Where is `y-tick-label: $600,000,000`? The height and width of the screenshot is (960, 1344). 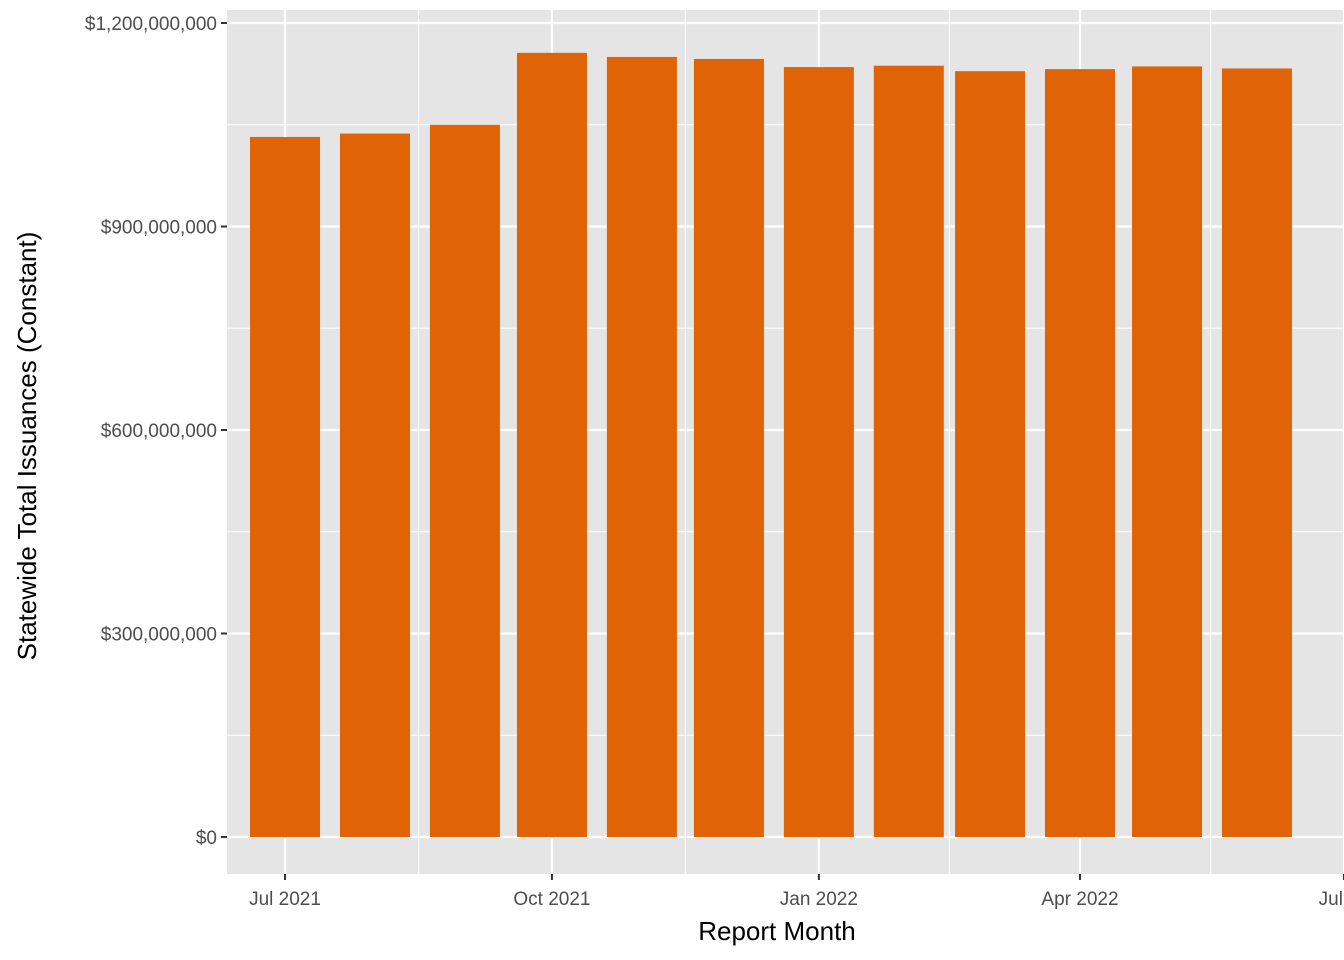 y-tick-label: $600,000,000 is located at coordinates (159, 431).